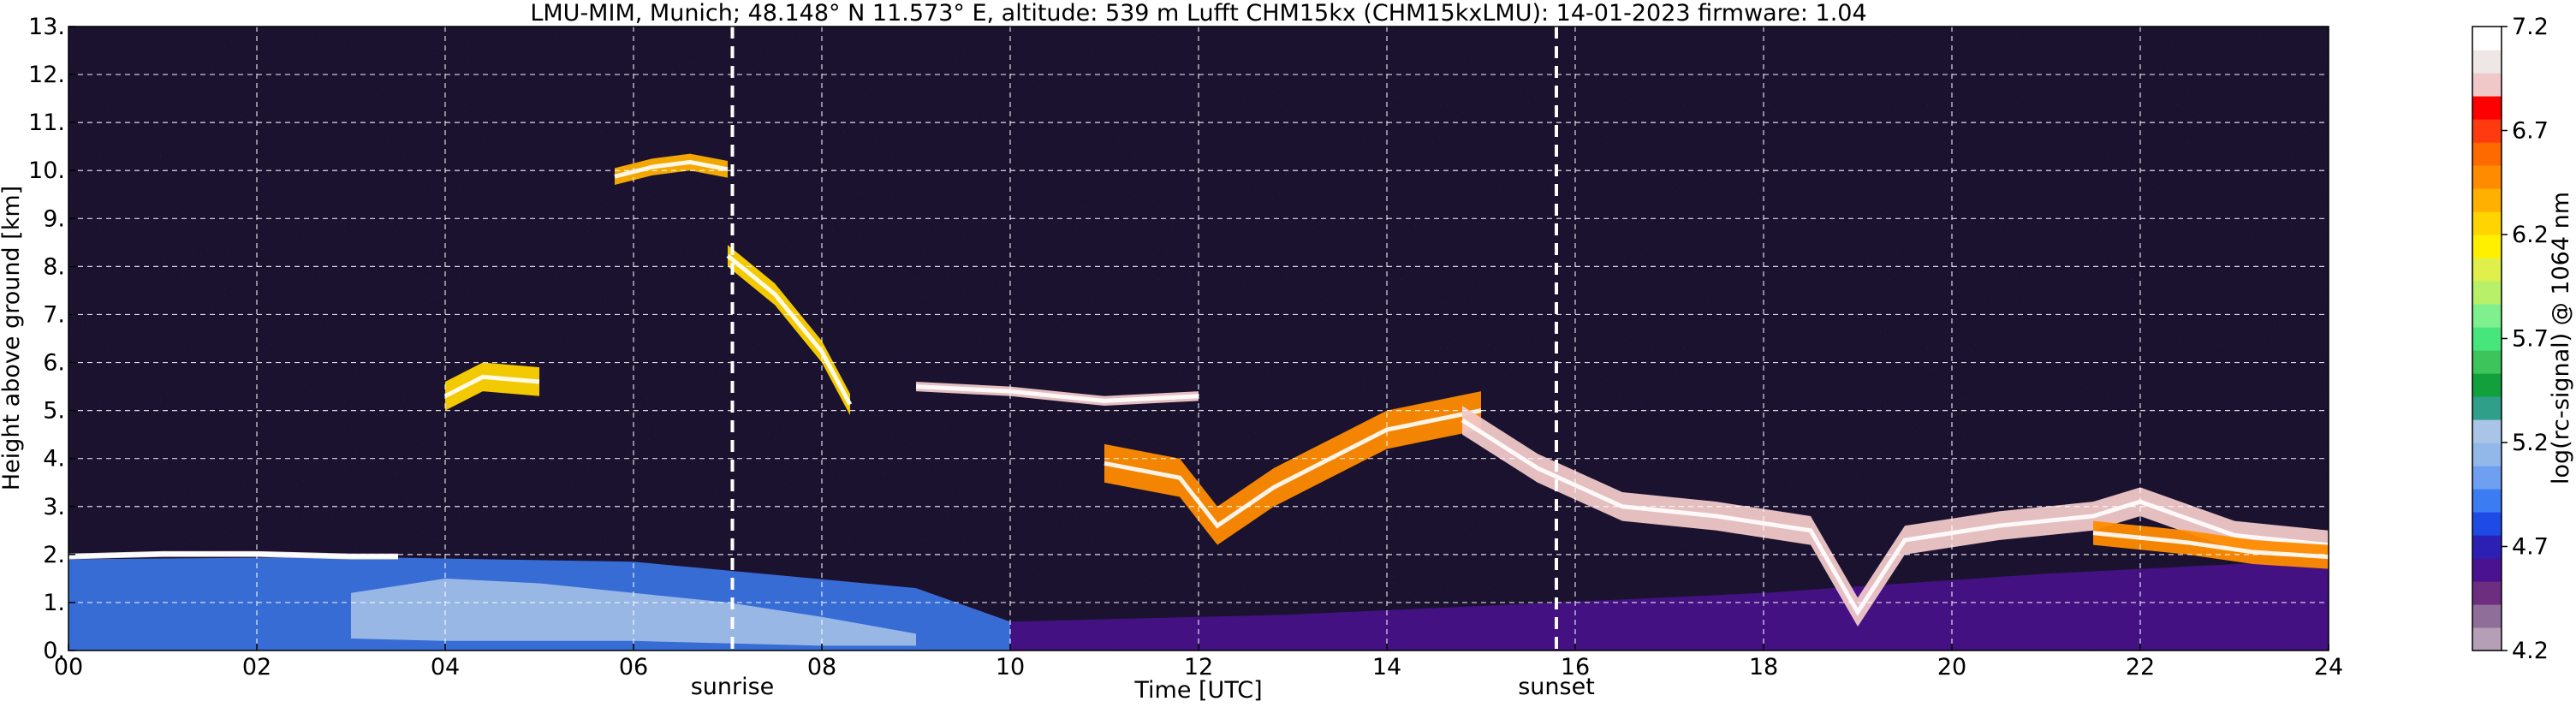  Describe the element at coordinates (54, 507) in the screenshot. I see `y-tick-label: 3.` at that location.